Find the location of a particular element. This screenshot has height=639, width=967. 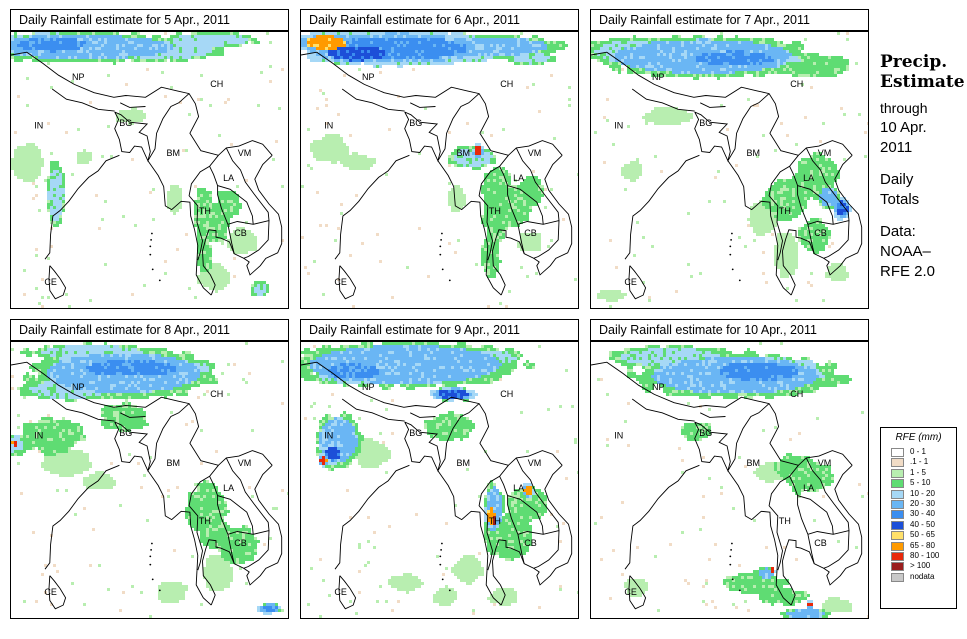

country-label: BG is located at coordinates (705, 433).